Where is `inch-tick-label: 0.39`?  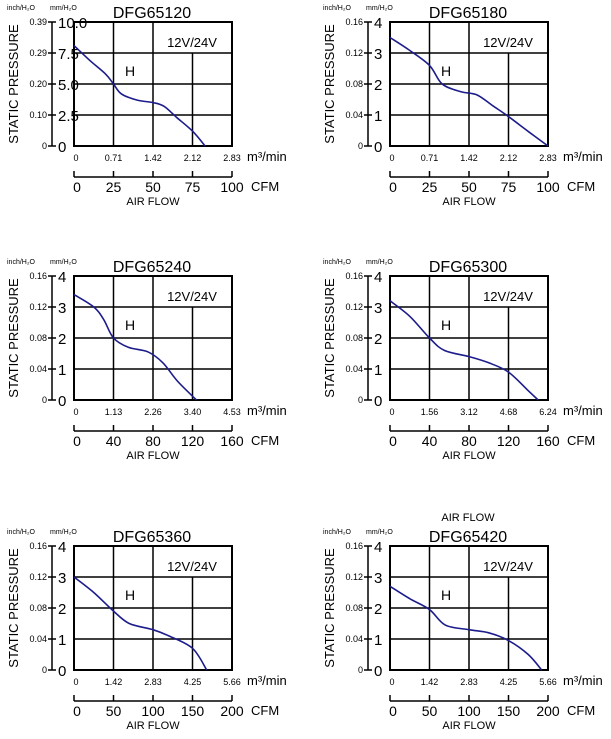
inch-tick-label: 0.39 is located at coordinates (38, 22).